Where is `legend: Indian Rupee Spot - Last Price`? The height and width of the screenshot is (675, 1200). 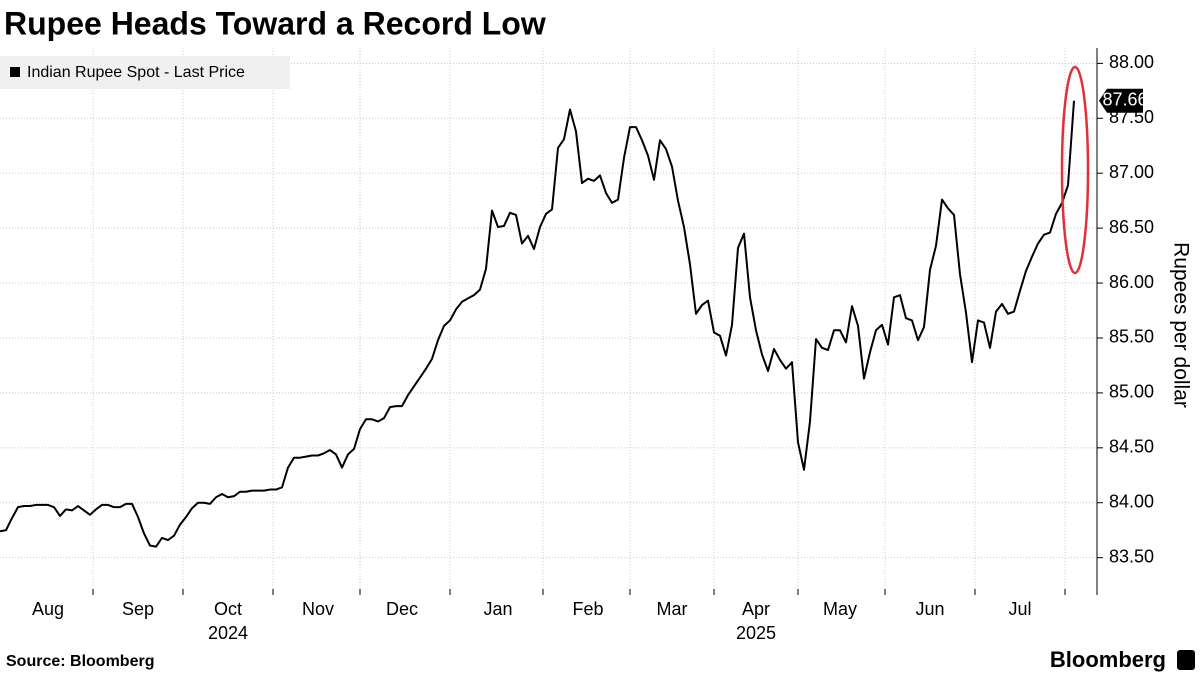
legend: Indian Rupee Spot - Last Price is located at coordinates (145, 72).